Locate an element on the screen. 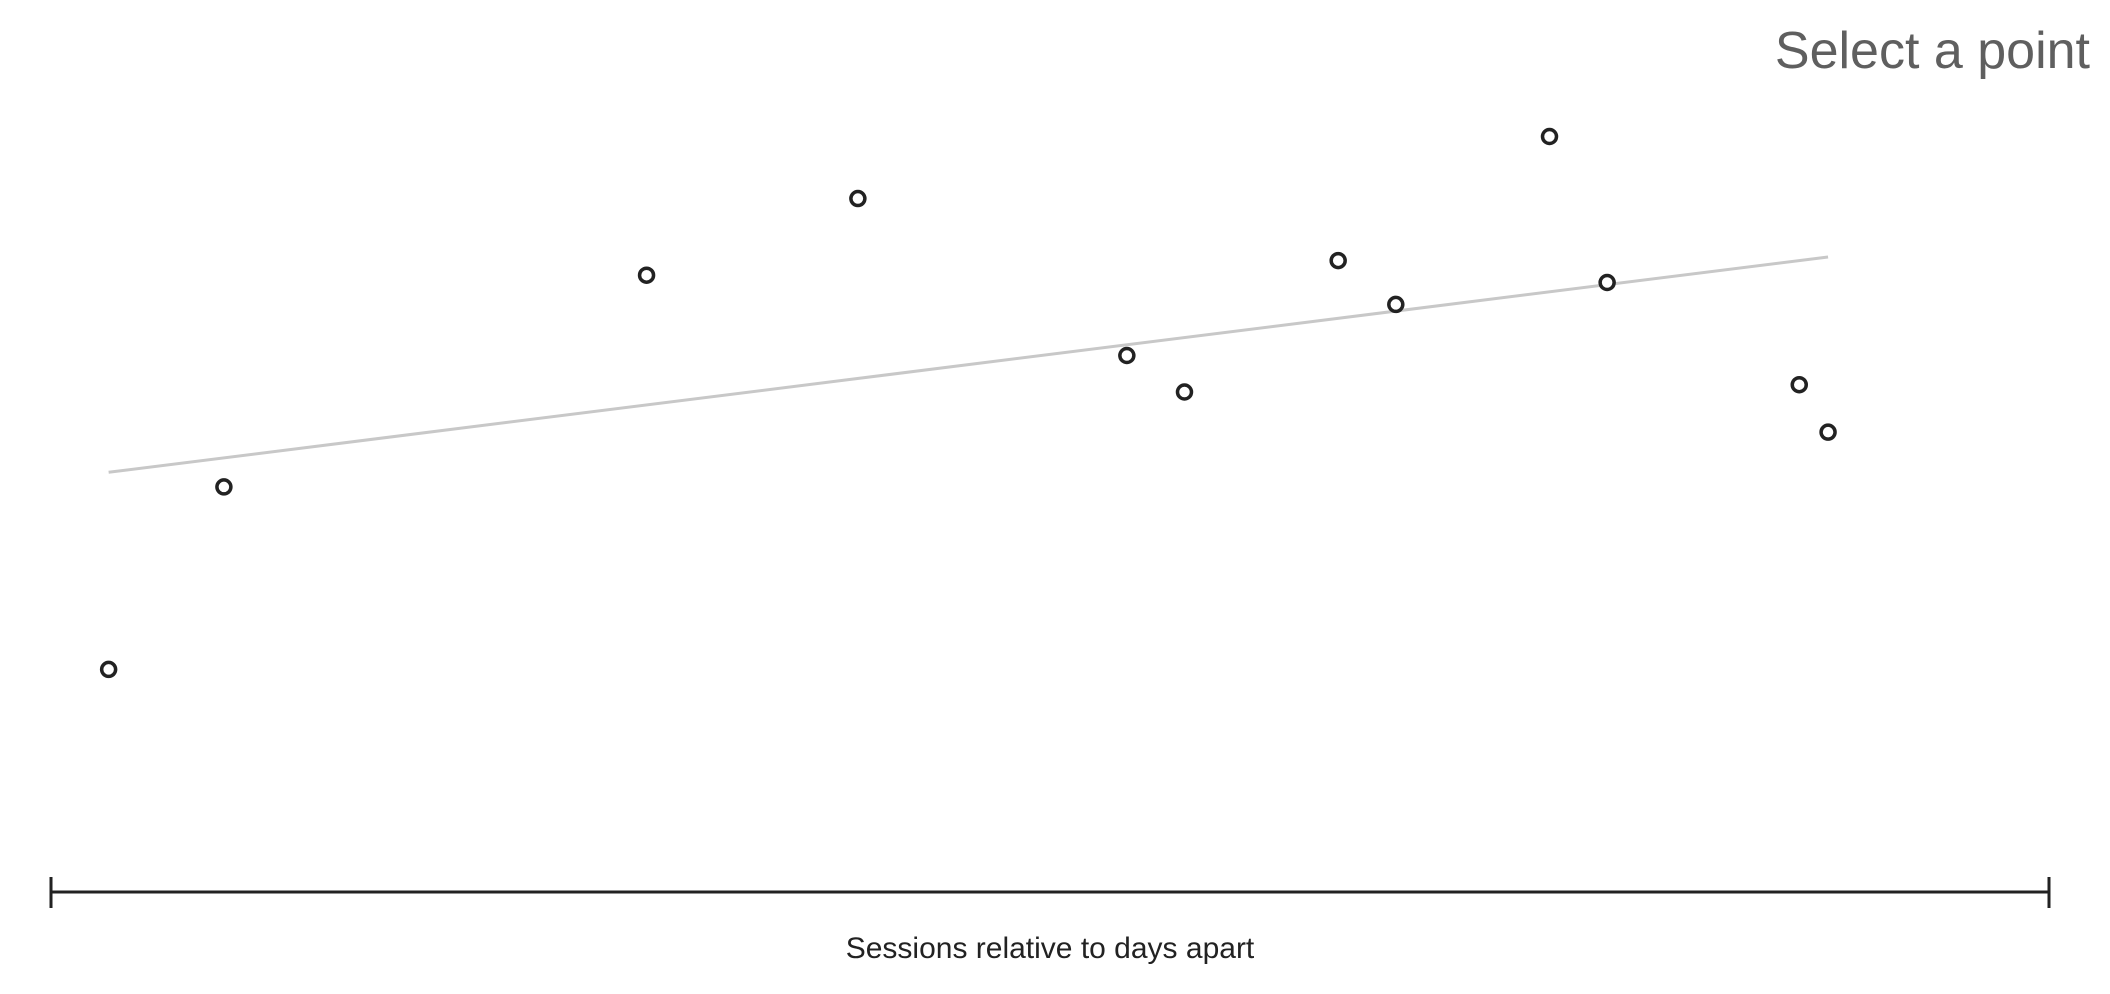 The height and width of the screenshot is (994, 2110). select-point-hint: Select a point is located at coordinates (1933, 51).